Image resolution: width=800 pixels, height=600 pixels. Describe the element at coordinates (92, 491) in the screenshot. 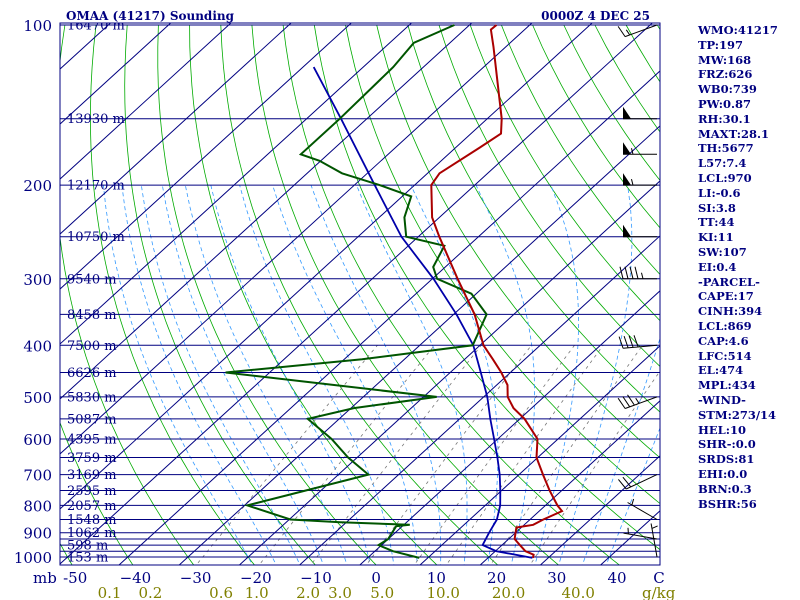

I see `height-label: 2595 m` at that location.